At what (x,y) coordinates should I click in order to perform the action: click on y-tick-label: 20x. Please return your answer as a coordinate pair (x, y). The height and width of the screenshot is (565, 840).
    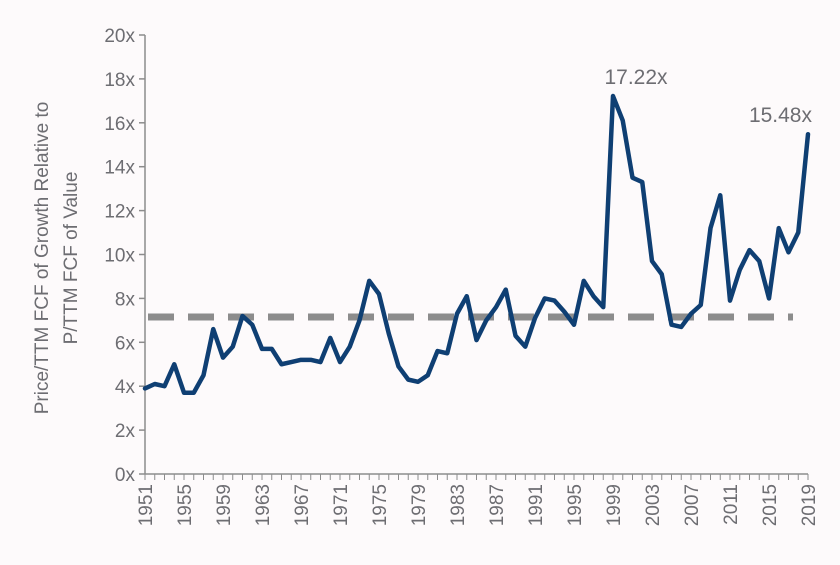
    Looking at the image, I should click on (119, 36).